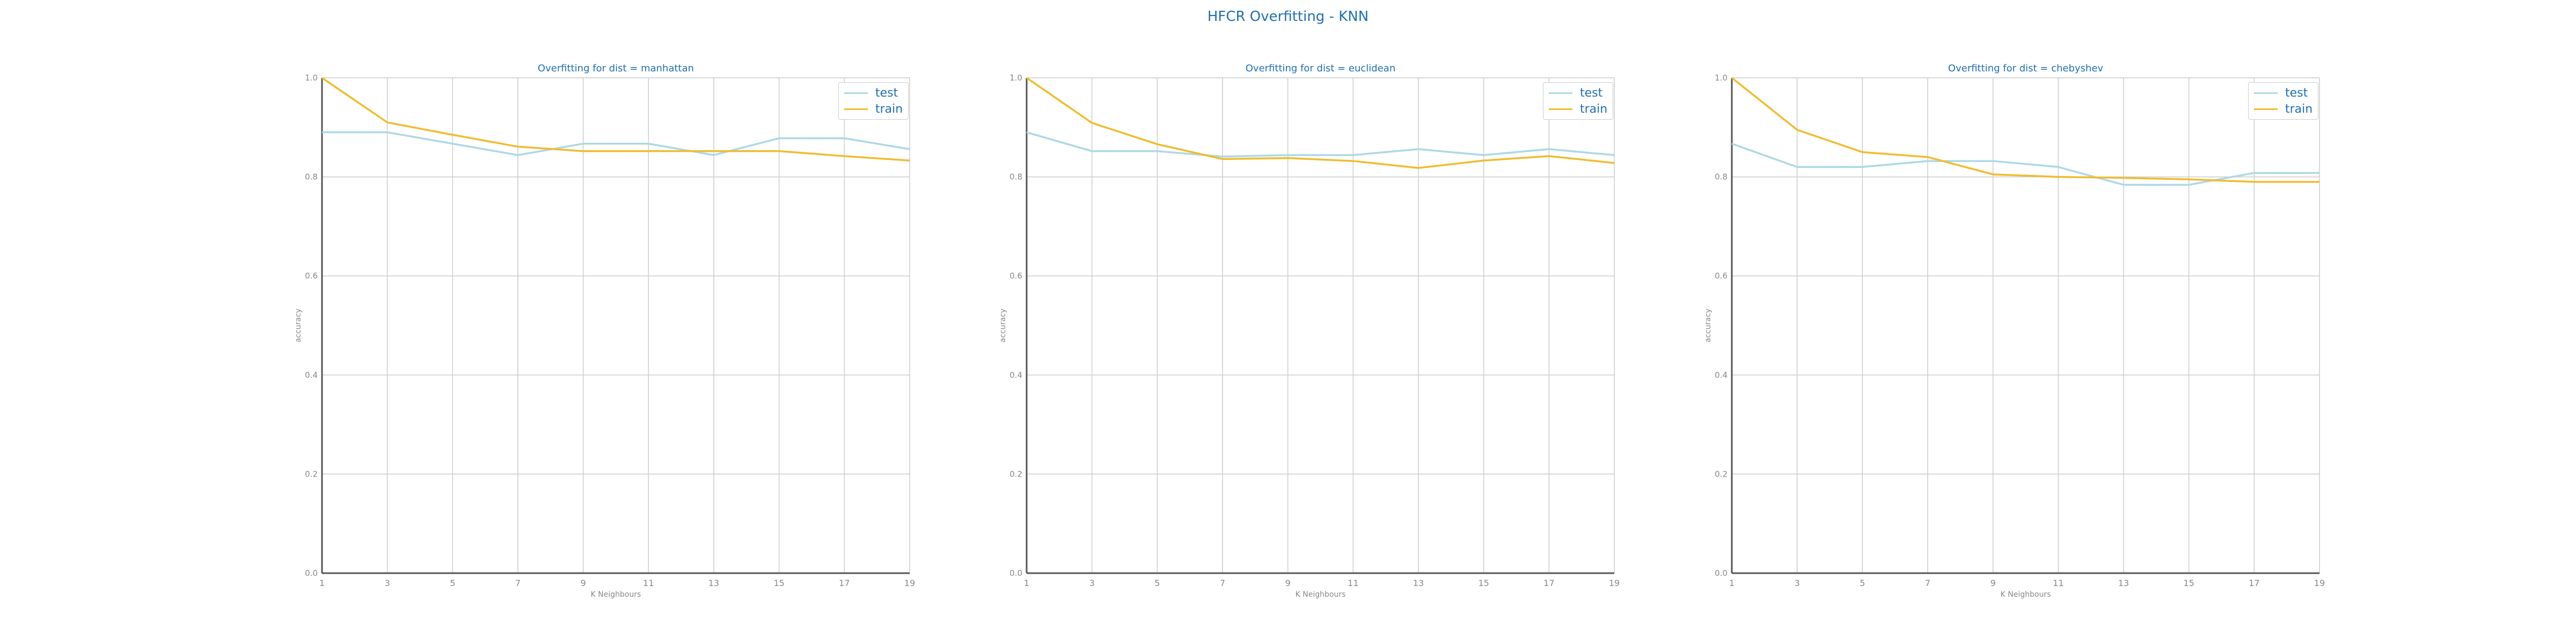  What do you see at coordinates (616, 68) in the screenshot?
I see `chart-title: Overfitting for dist = manhattan` at bounding box center [616, 68].